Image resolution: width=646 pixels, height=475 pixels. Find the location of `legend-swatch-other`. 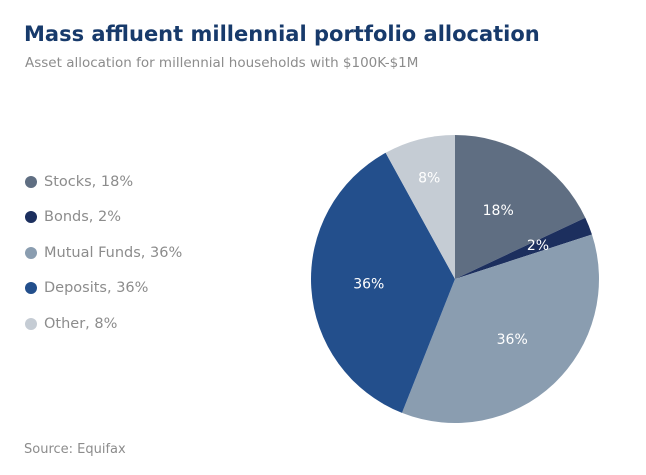

legend-swatch-other is located at coordinates (31, 323).